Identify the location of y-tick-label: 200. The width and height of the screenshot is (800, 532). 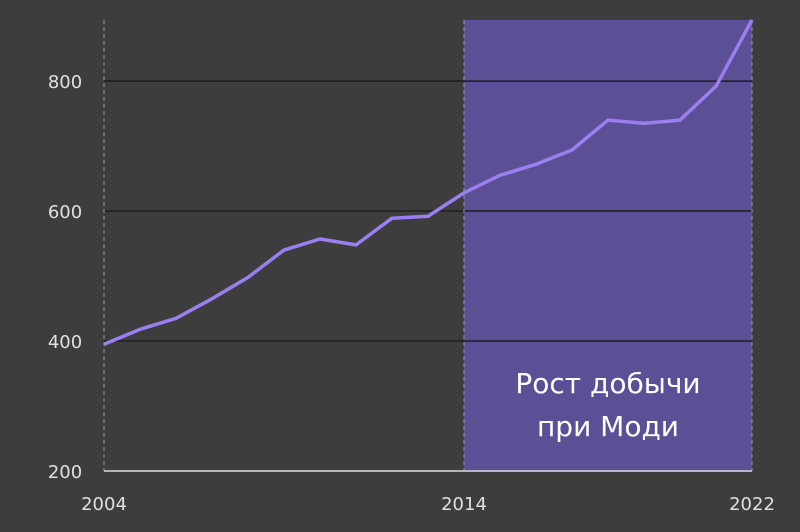
(65, 472).